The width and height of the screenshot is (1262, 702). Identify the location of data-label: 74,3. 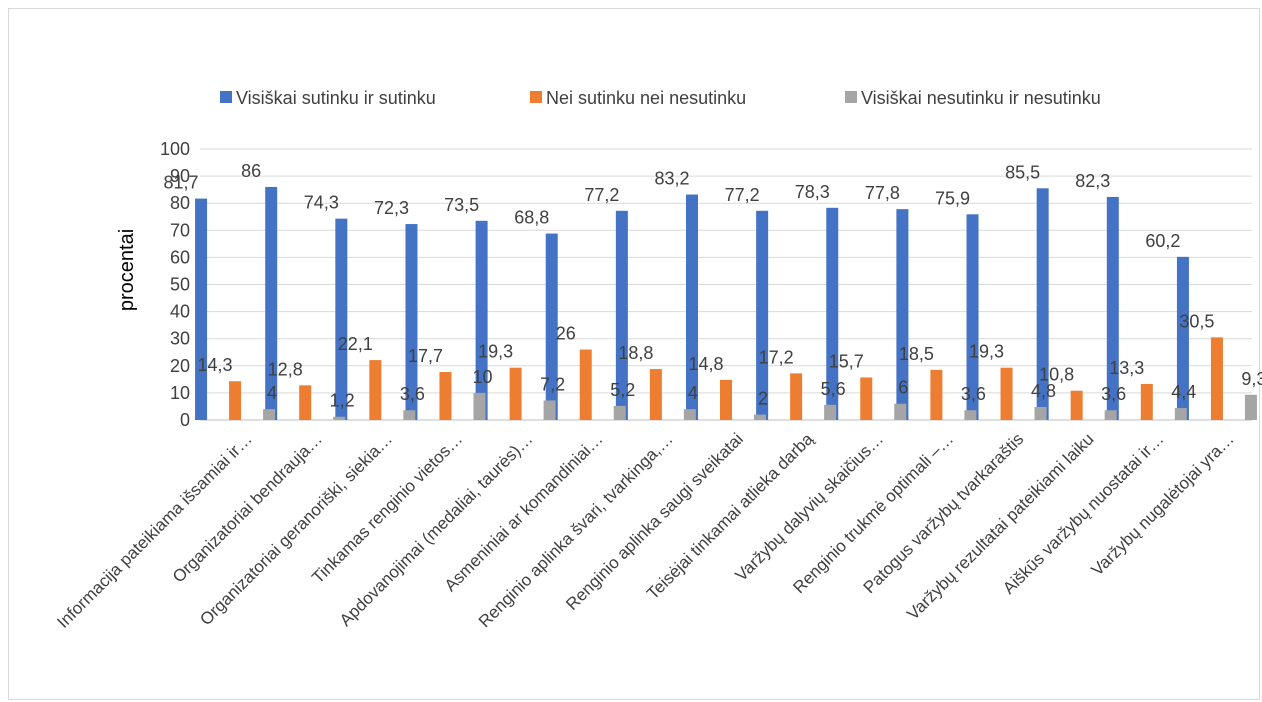
(321, 203).